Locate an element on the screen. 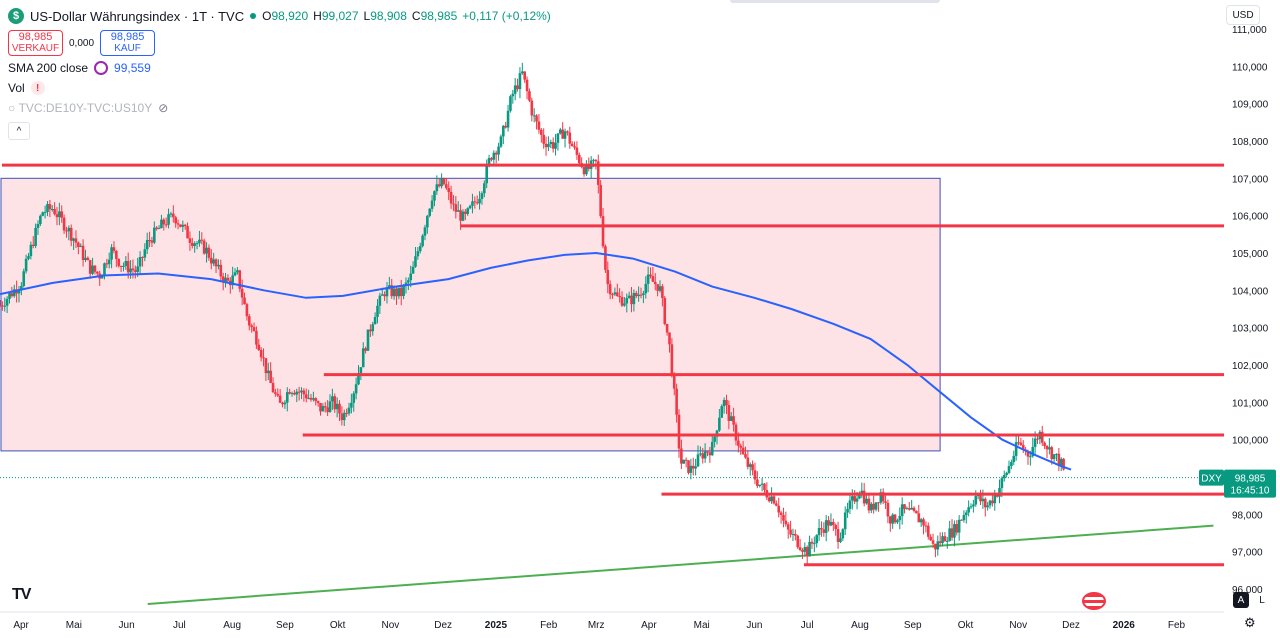 The width and height of the screenshot is (1280, 638). eye-hidden-icon: ⊘ is located at coordinates (163, 108).